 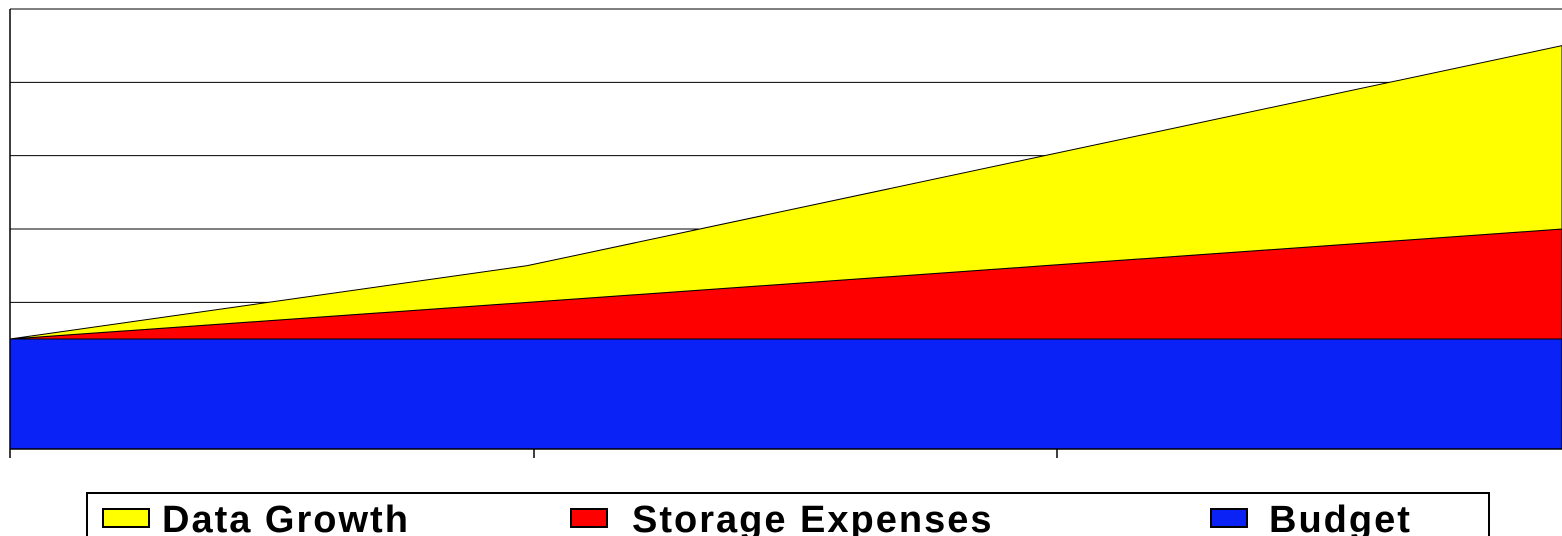 I want to click on legend-label-data-growth: Data Growth, so click(x=286, y=517).